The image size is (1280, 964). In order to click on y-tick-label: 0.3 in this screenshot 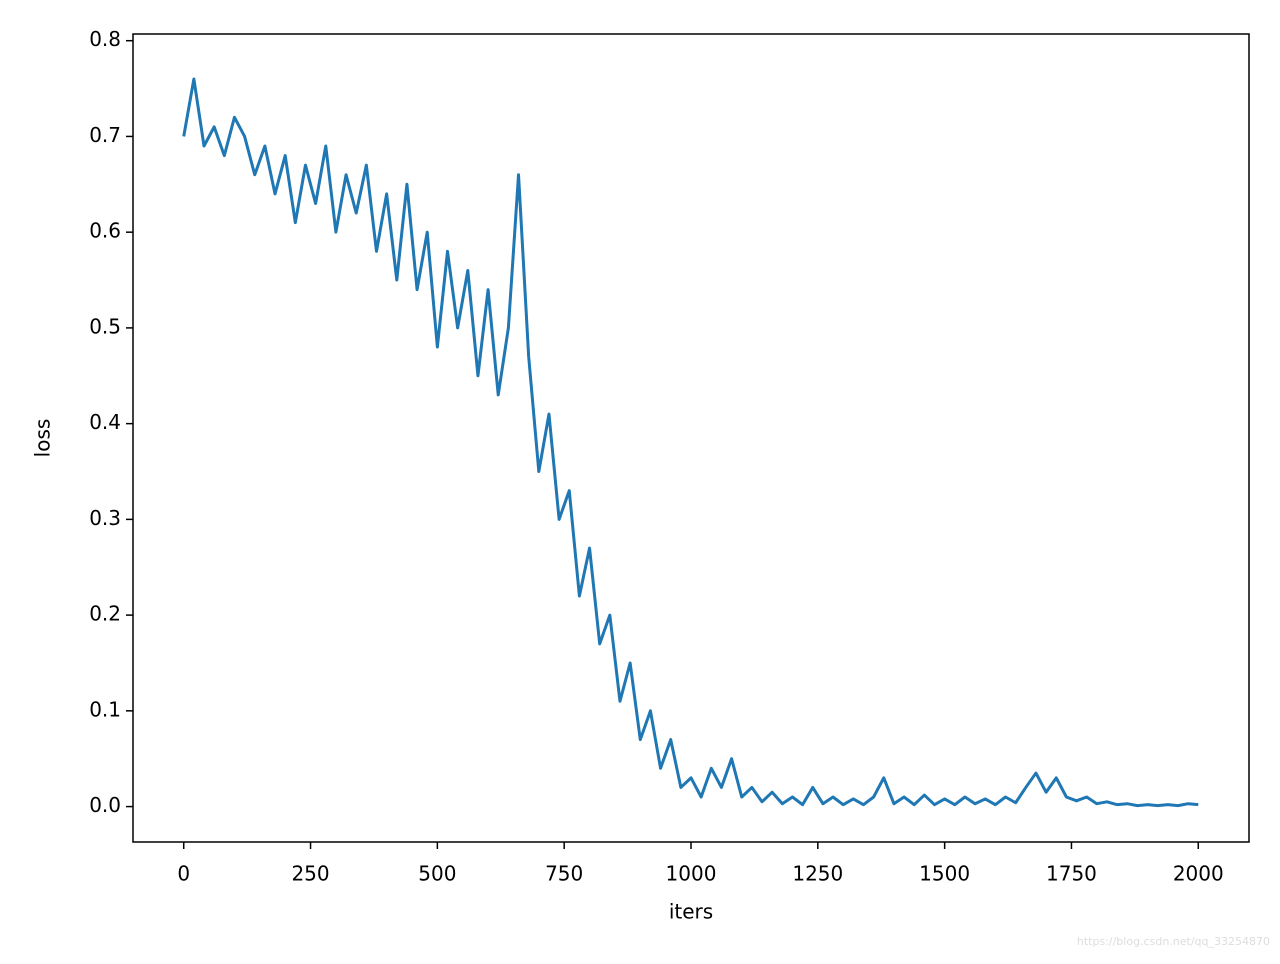, I will do `click(105, 518)`.